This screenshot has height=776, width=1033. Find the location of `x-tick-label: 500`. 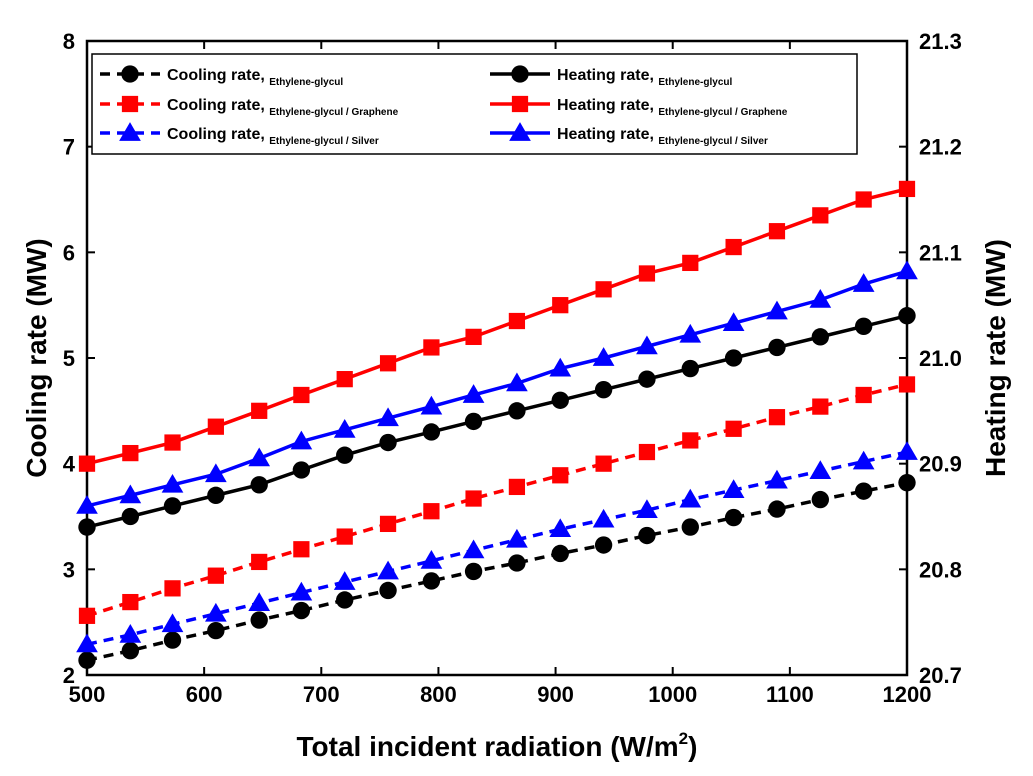

x-tick-label: 500 is located at coordinates (87, 694).